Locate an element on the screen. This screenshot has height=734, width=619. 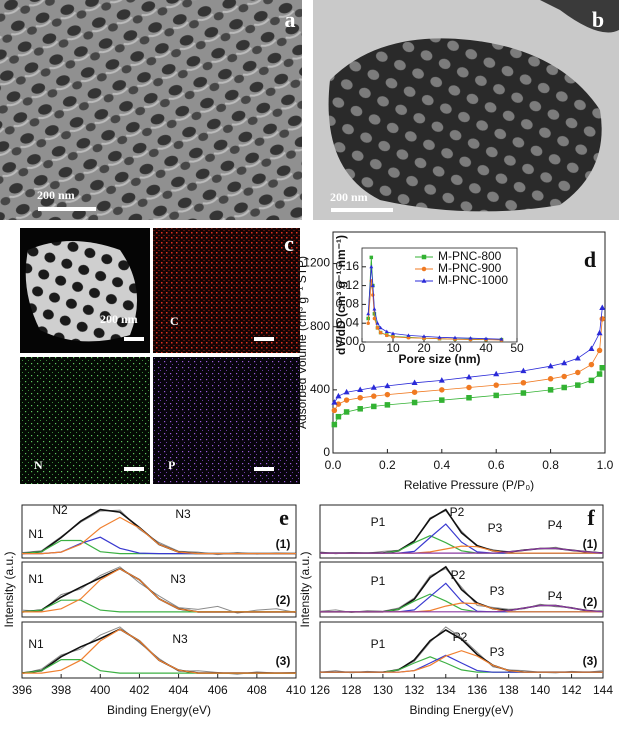
panel-label: a is located at coordinates (290, 19).